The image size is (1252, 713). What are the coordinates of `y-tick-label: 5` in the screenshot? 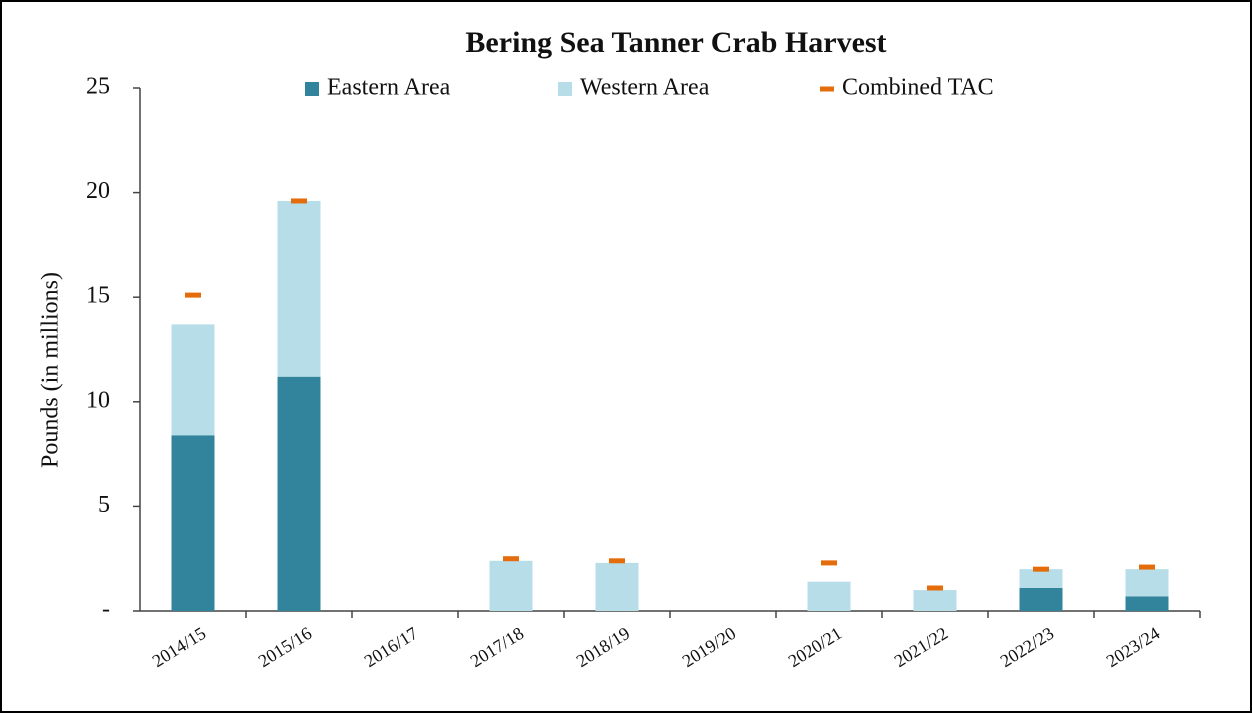 It's located at (104, 505).